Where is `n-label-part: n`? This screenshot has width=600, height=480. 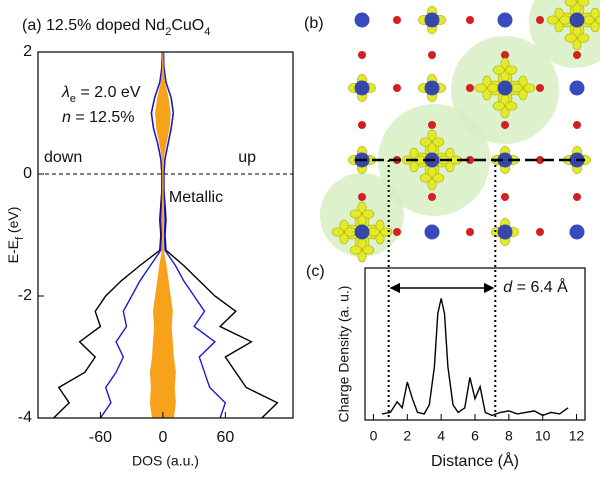
n-label-part: n is located at coordinates (66, 117).